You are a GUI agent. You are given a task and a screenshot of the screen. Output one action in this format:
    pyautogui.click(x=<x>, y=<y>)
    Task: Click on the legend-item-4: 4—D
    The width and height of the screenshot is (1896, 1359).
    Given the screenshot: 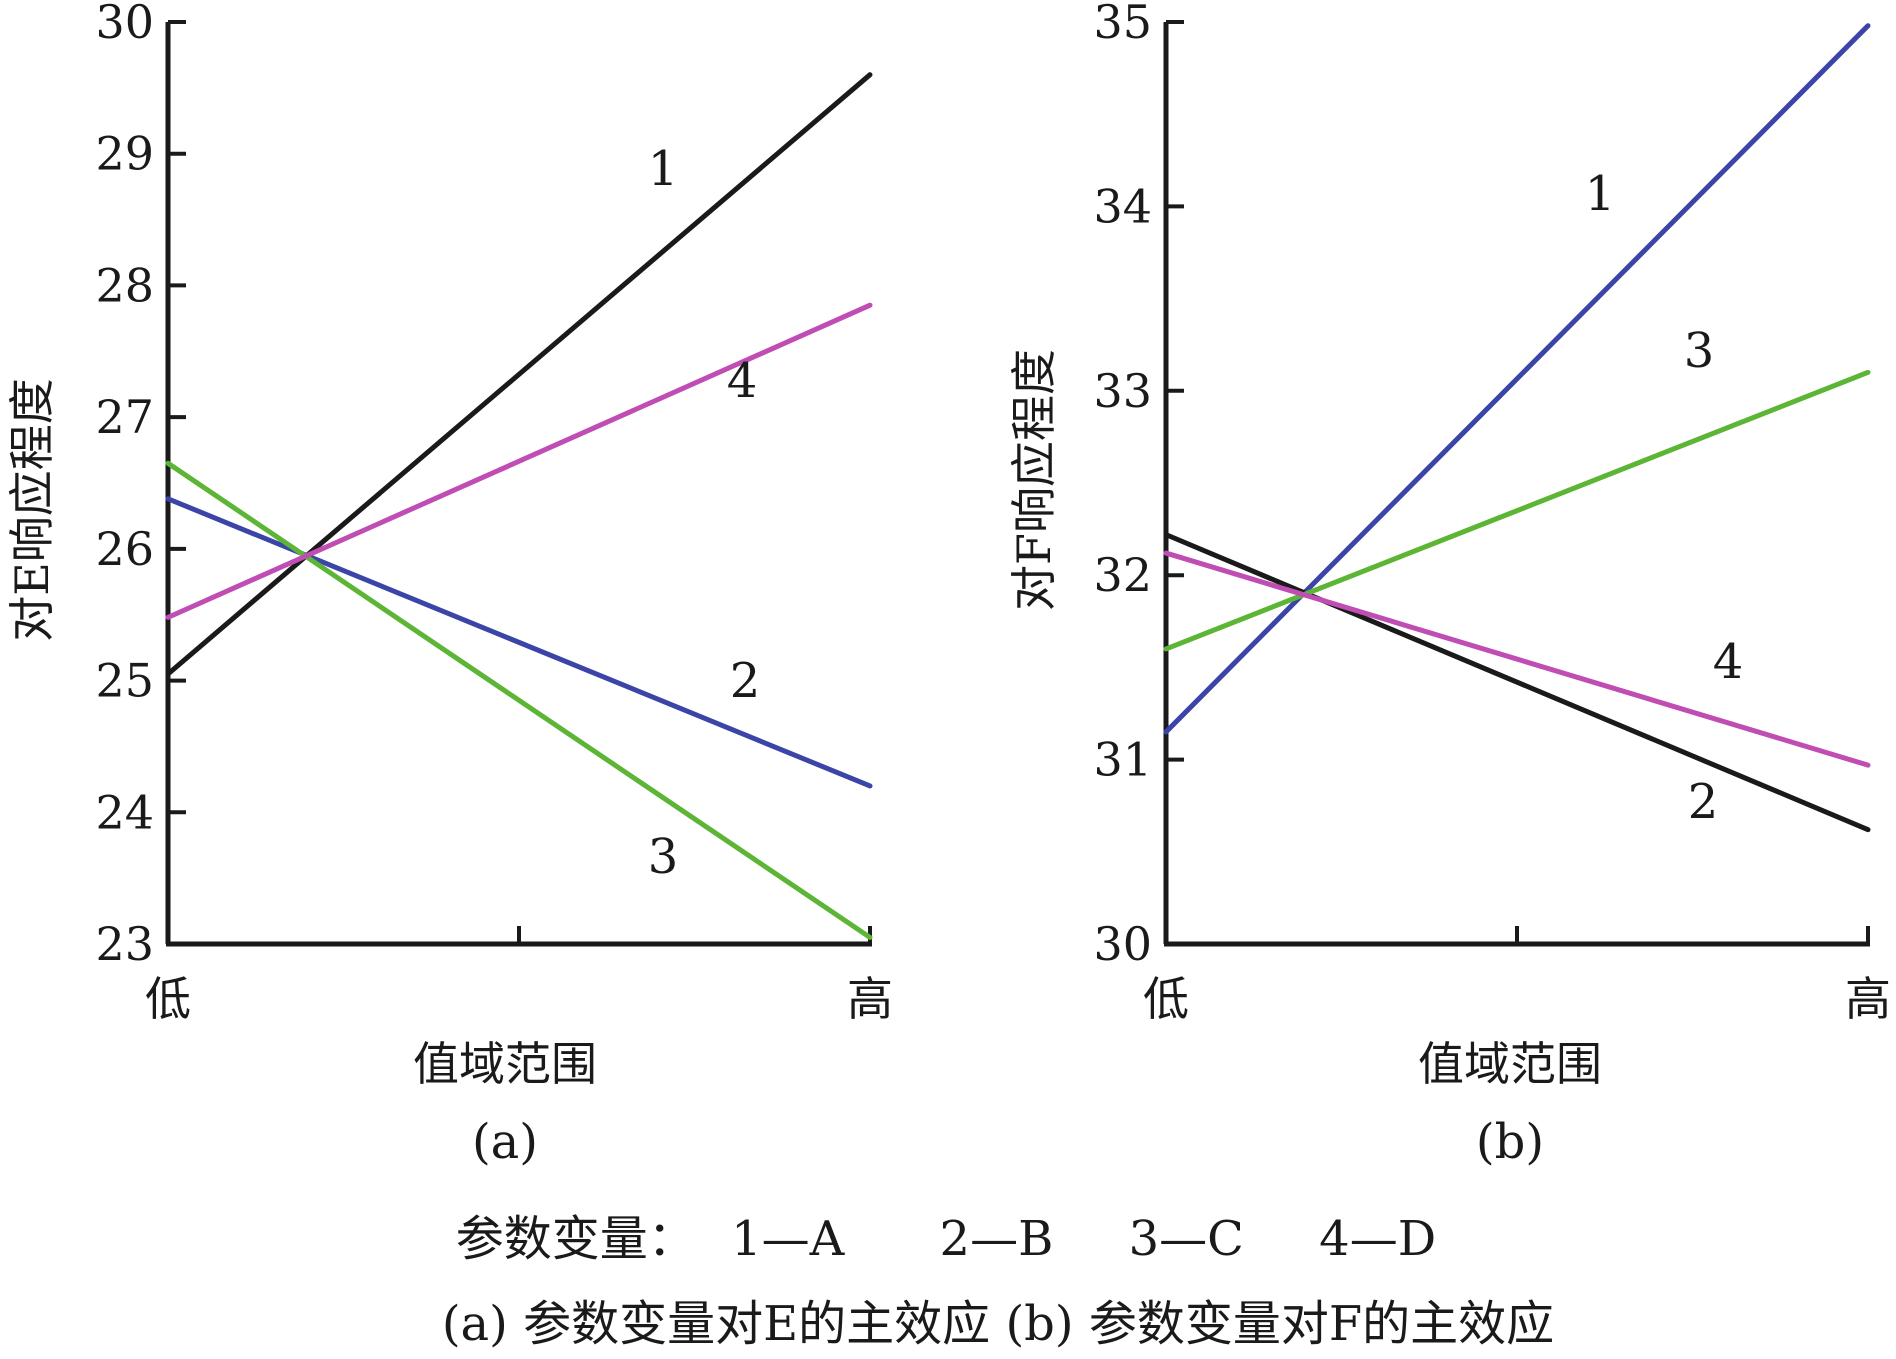 What is the action you would take?
    pyautogui.click(x=1377, y=1239)
    